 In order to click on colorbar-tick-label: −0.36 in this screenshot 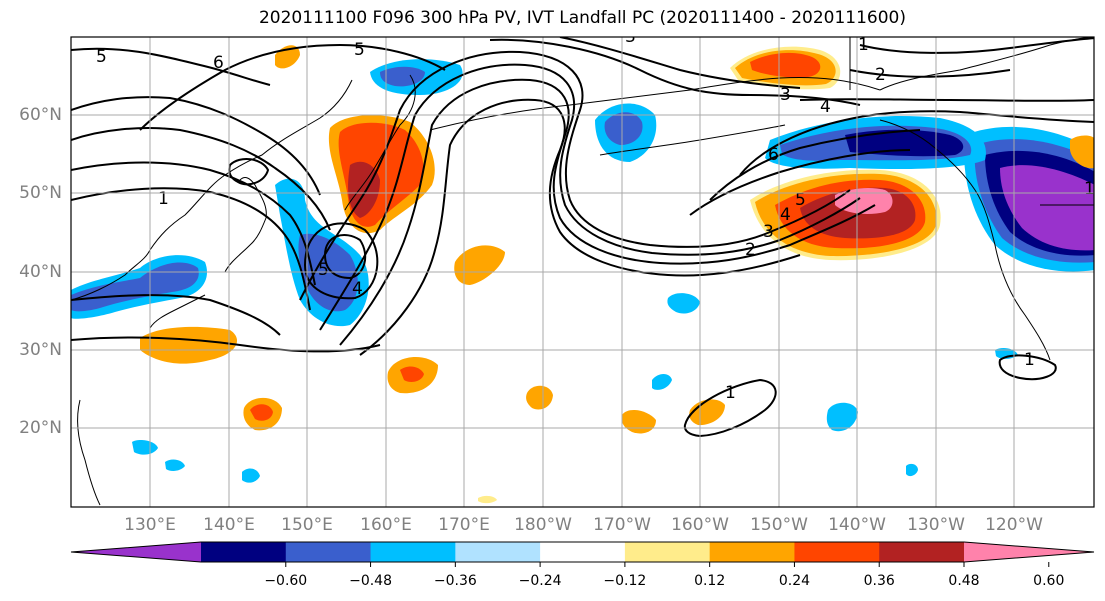, I will do `click(455, 581)`.